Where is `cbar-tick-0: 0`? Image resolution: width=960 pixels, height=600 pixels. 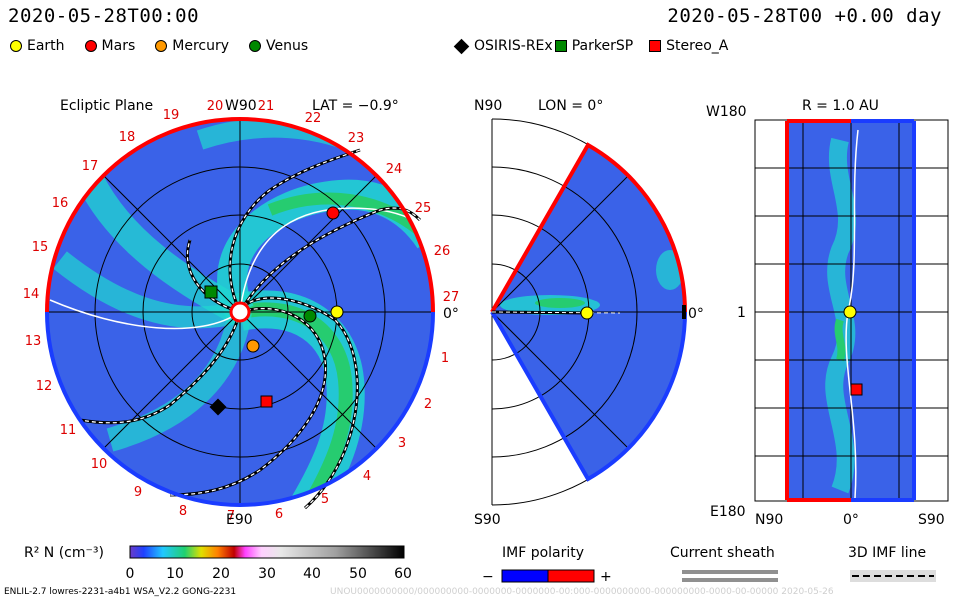 cbar-tick-0: 0 is located at coordinates (130, 574).